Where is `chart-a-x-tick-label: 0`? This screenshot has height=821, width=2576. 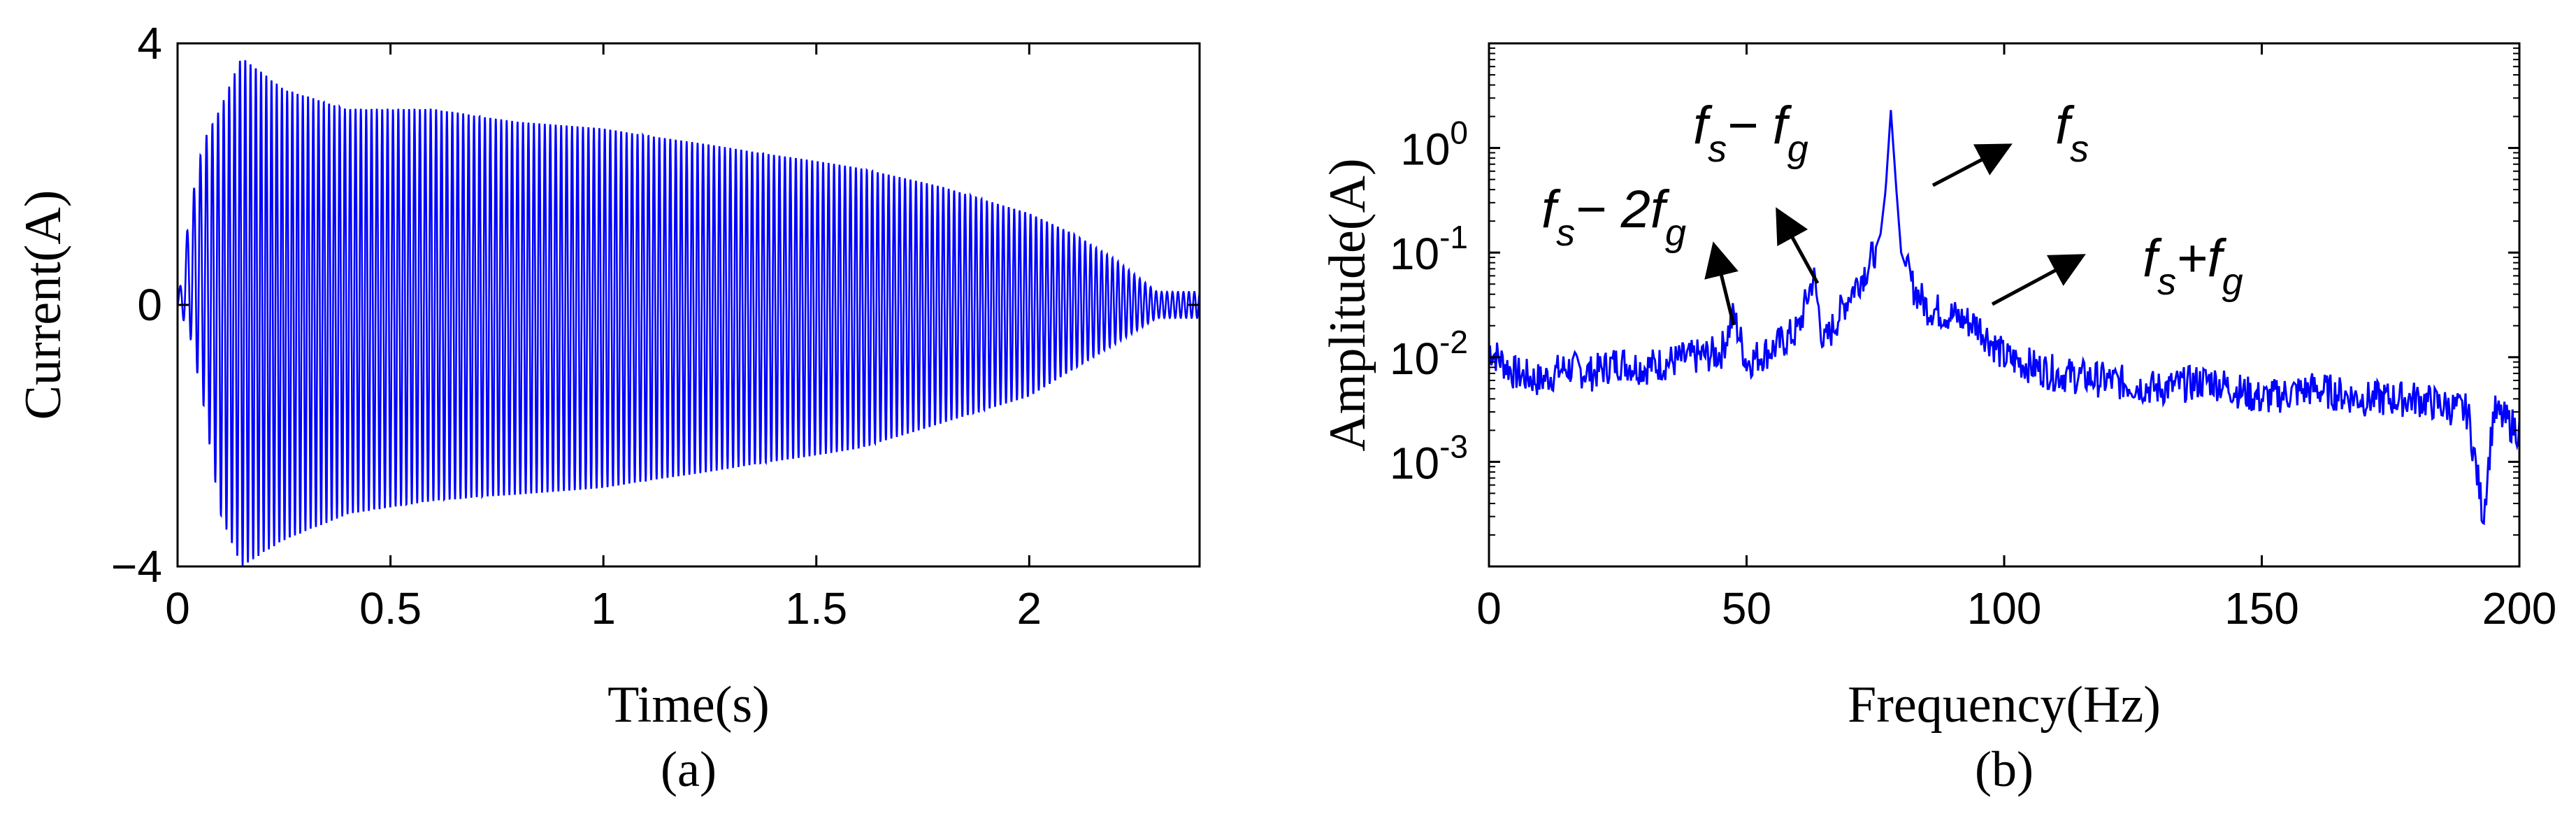 chart-a-x-tick-label: 0 is located at coordinates (177, 609).